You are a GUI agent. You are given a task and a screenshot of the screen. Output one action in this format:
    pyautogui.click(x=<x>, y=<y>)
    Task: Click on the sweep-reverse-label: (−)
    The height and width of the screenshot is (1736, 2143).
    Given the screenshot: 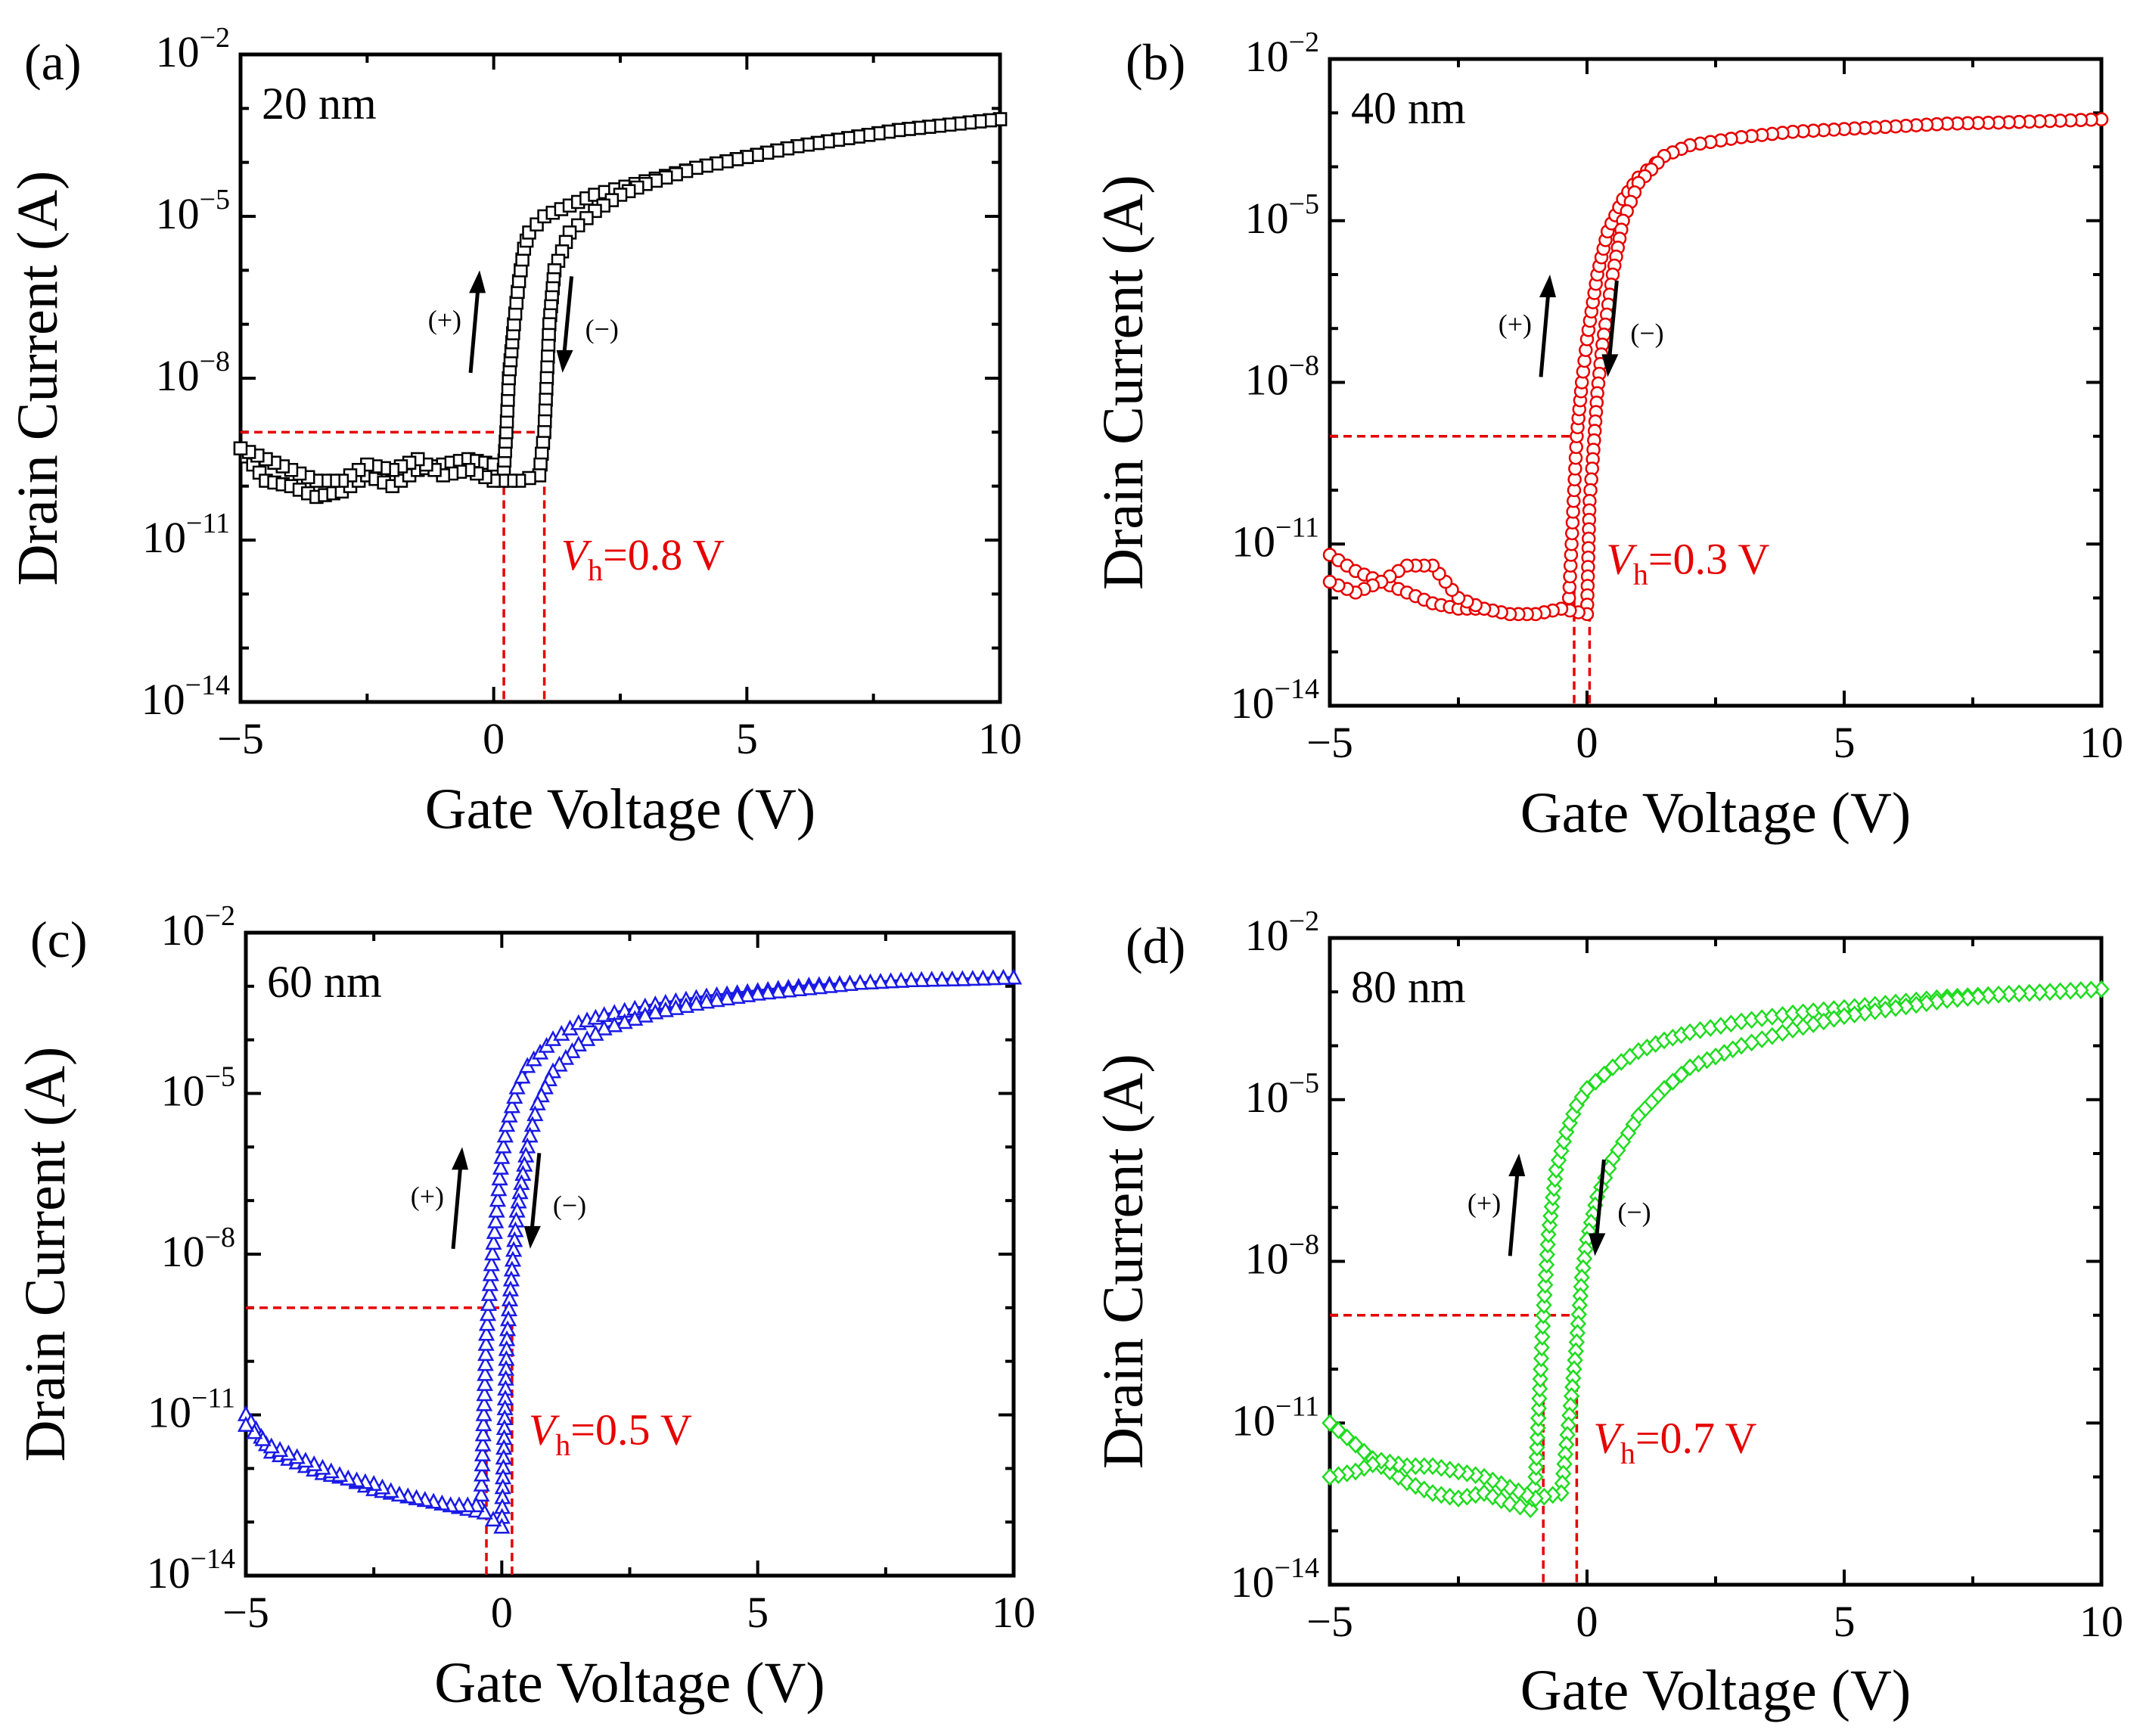 What is the action you would take?
    pyautogui.click(x=1634, y=1212)
    